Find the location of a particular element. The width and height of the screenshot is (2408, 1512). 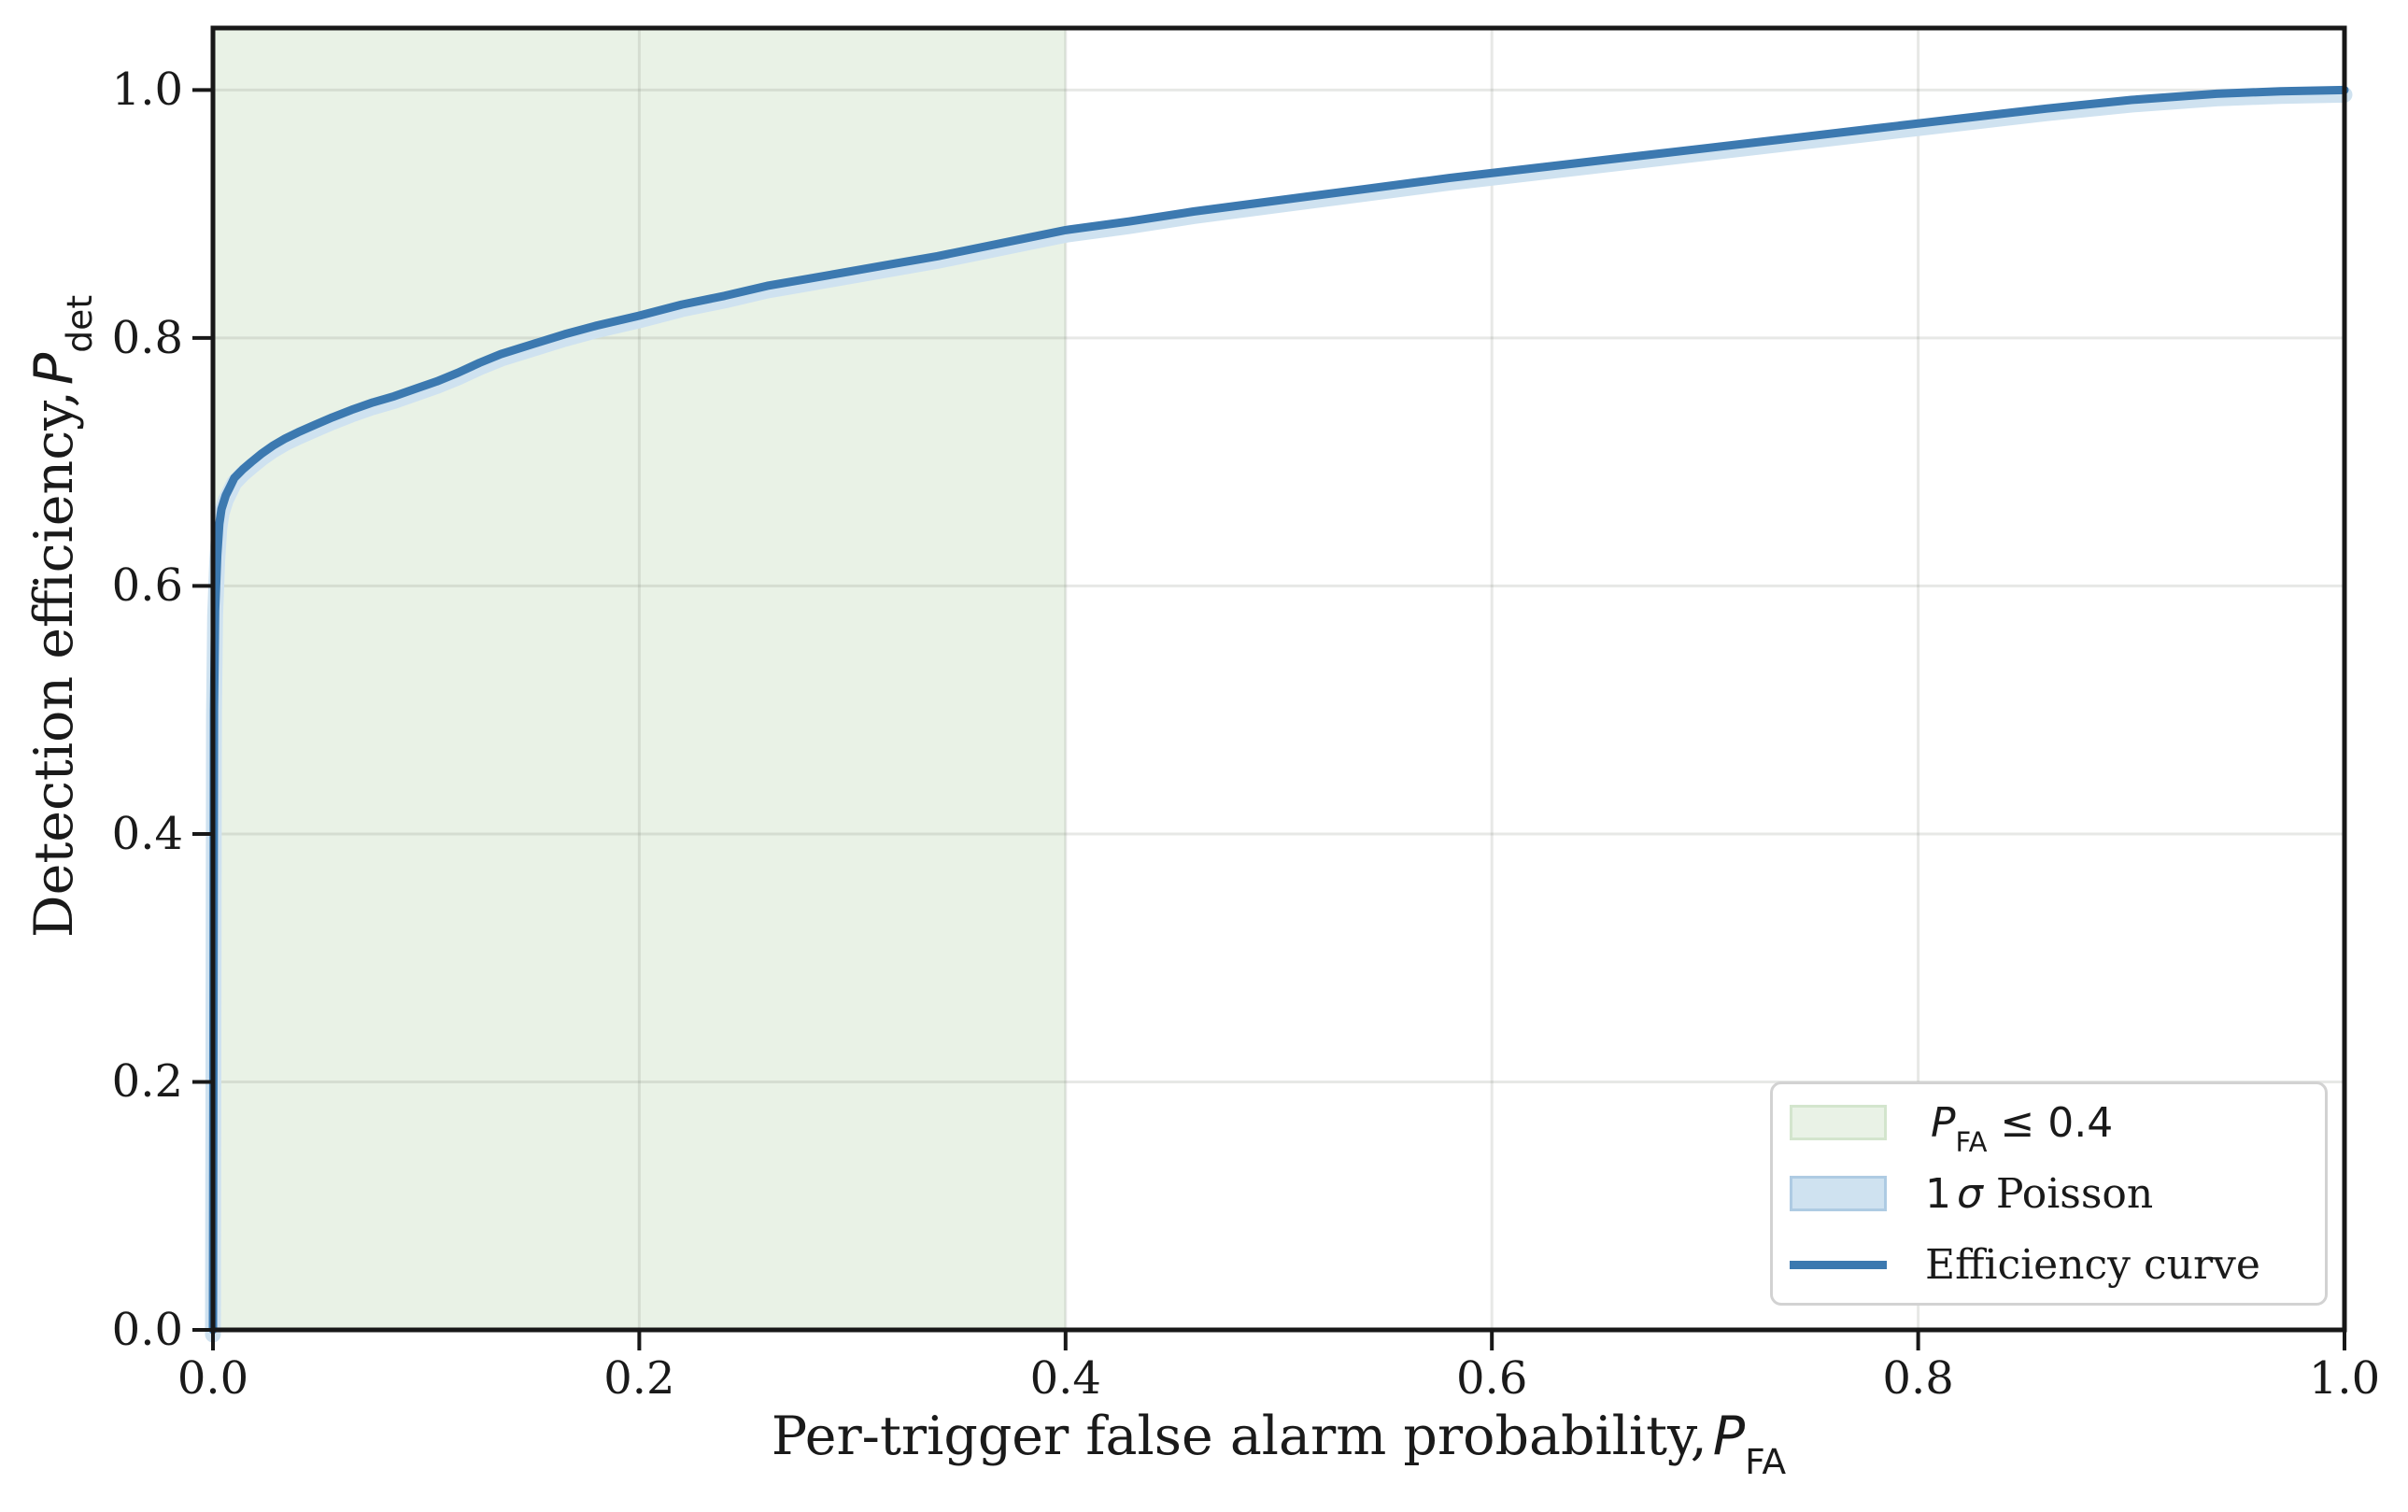

y-tick-label: 0.8 is located at coordinates (147, 338).